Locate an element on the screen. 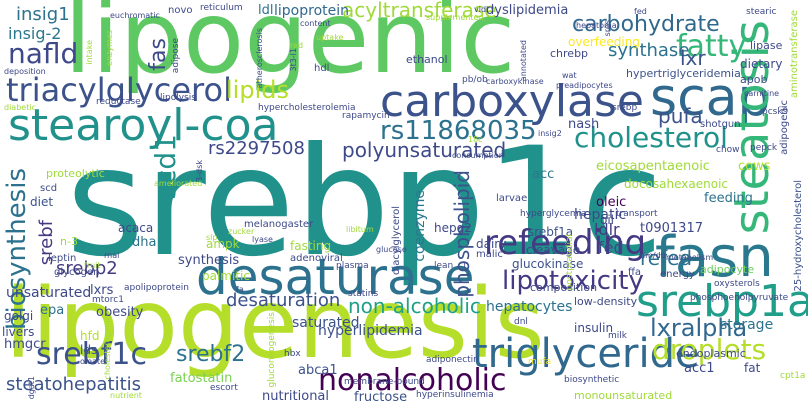 Image resolution: width=808 pixels, height=404 pixels. word-fasting: fasting is located at coordinates (311, 246).